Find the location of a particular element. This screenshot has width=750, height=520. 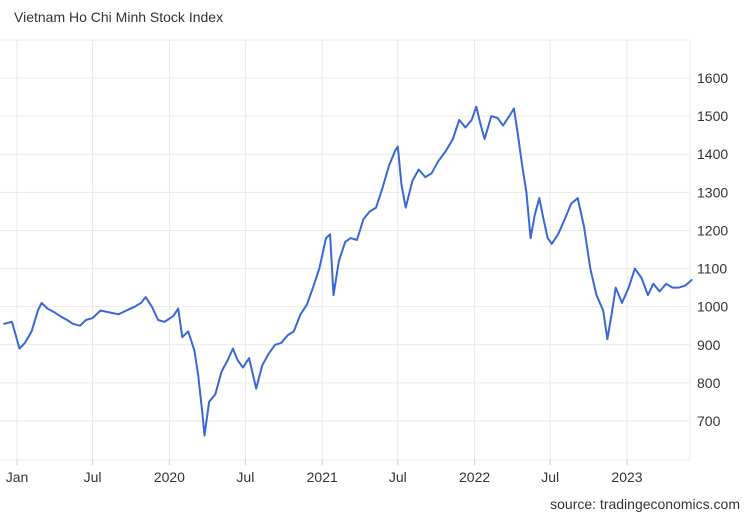

x-tick-label: Jan is located at coordinates (17, 477).